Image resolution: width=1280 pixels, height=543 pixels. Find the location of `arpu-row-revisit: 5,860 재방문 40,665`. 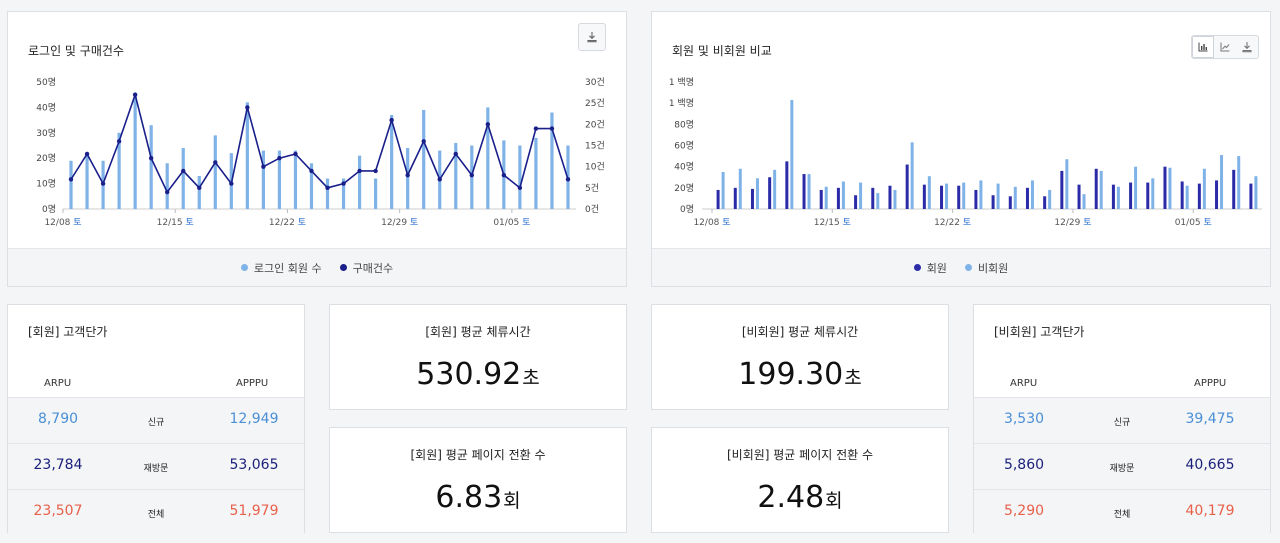

arpu-row-revisit: 5,860 재방문 40,665 is located at coordinates (1122, 466).